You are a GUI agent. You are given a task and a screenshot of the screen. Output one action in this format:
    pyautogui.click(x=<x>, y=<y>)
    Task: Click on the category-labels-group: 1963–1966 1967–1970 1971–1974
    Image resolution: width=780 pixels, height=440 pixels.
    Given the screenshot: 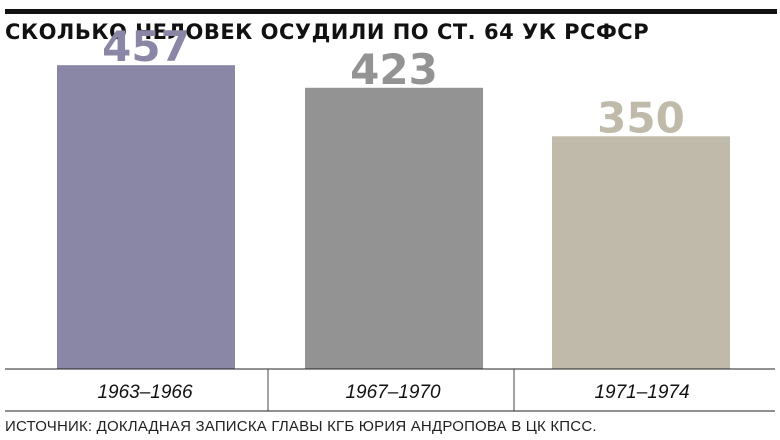 What is the action you would take?
    pyautogui.click(x=393, y=392)
    